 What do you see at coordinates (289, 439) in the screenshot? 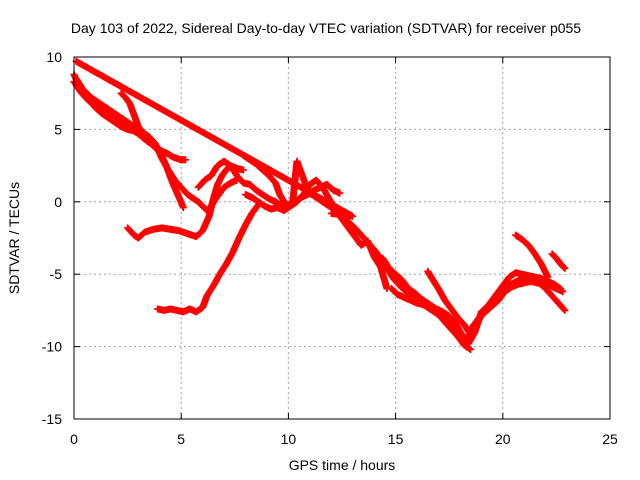
I see `x-tick-label: 10` at bounding box center [289, 439].